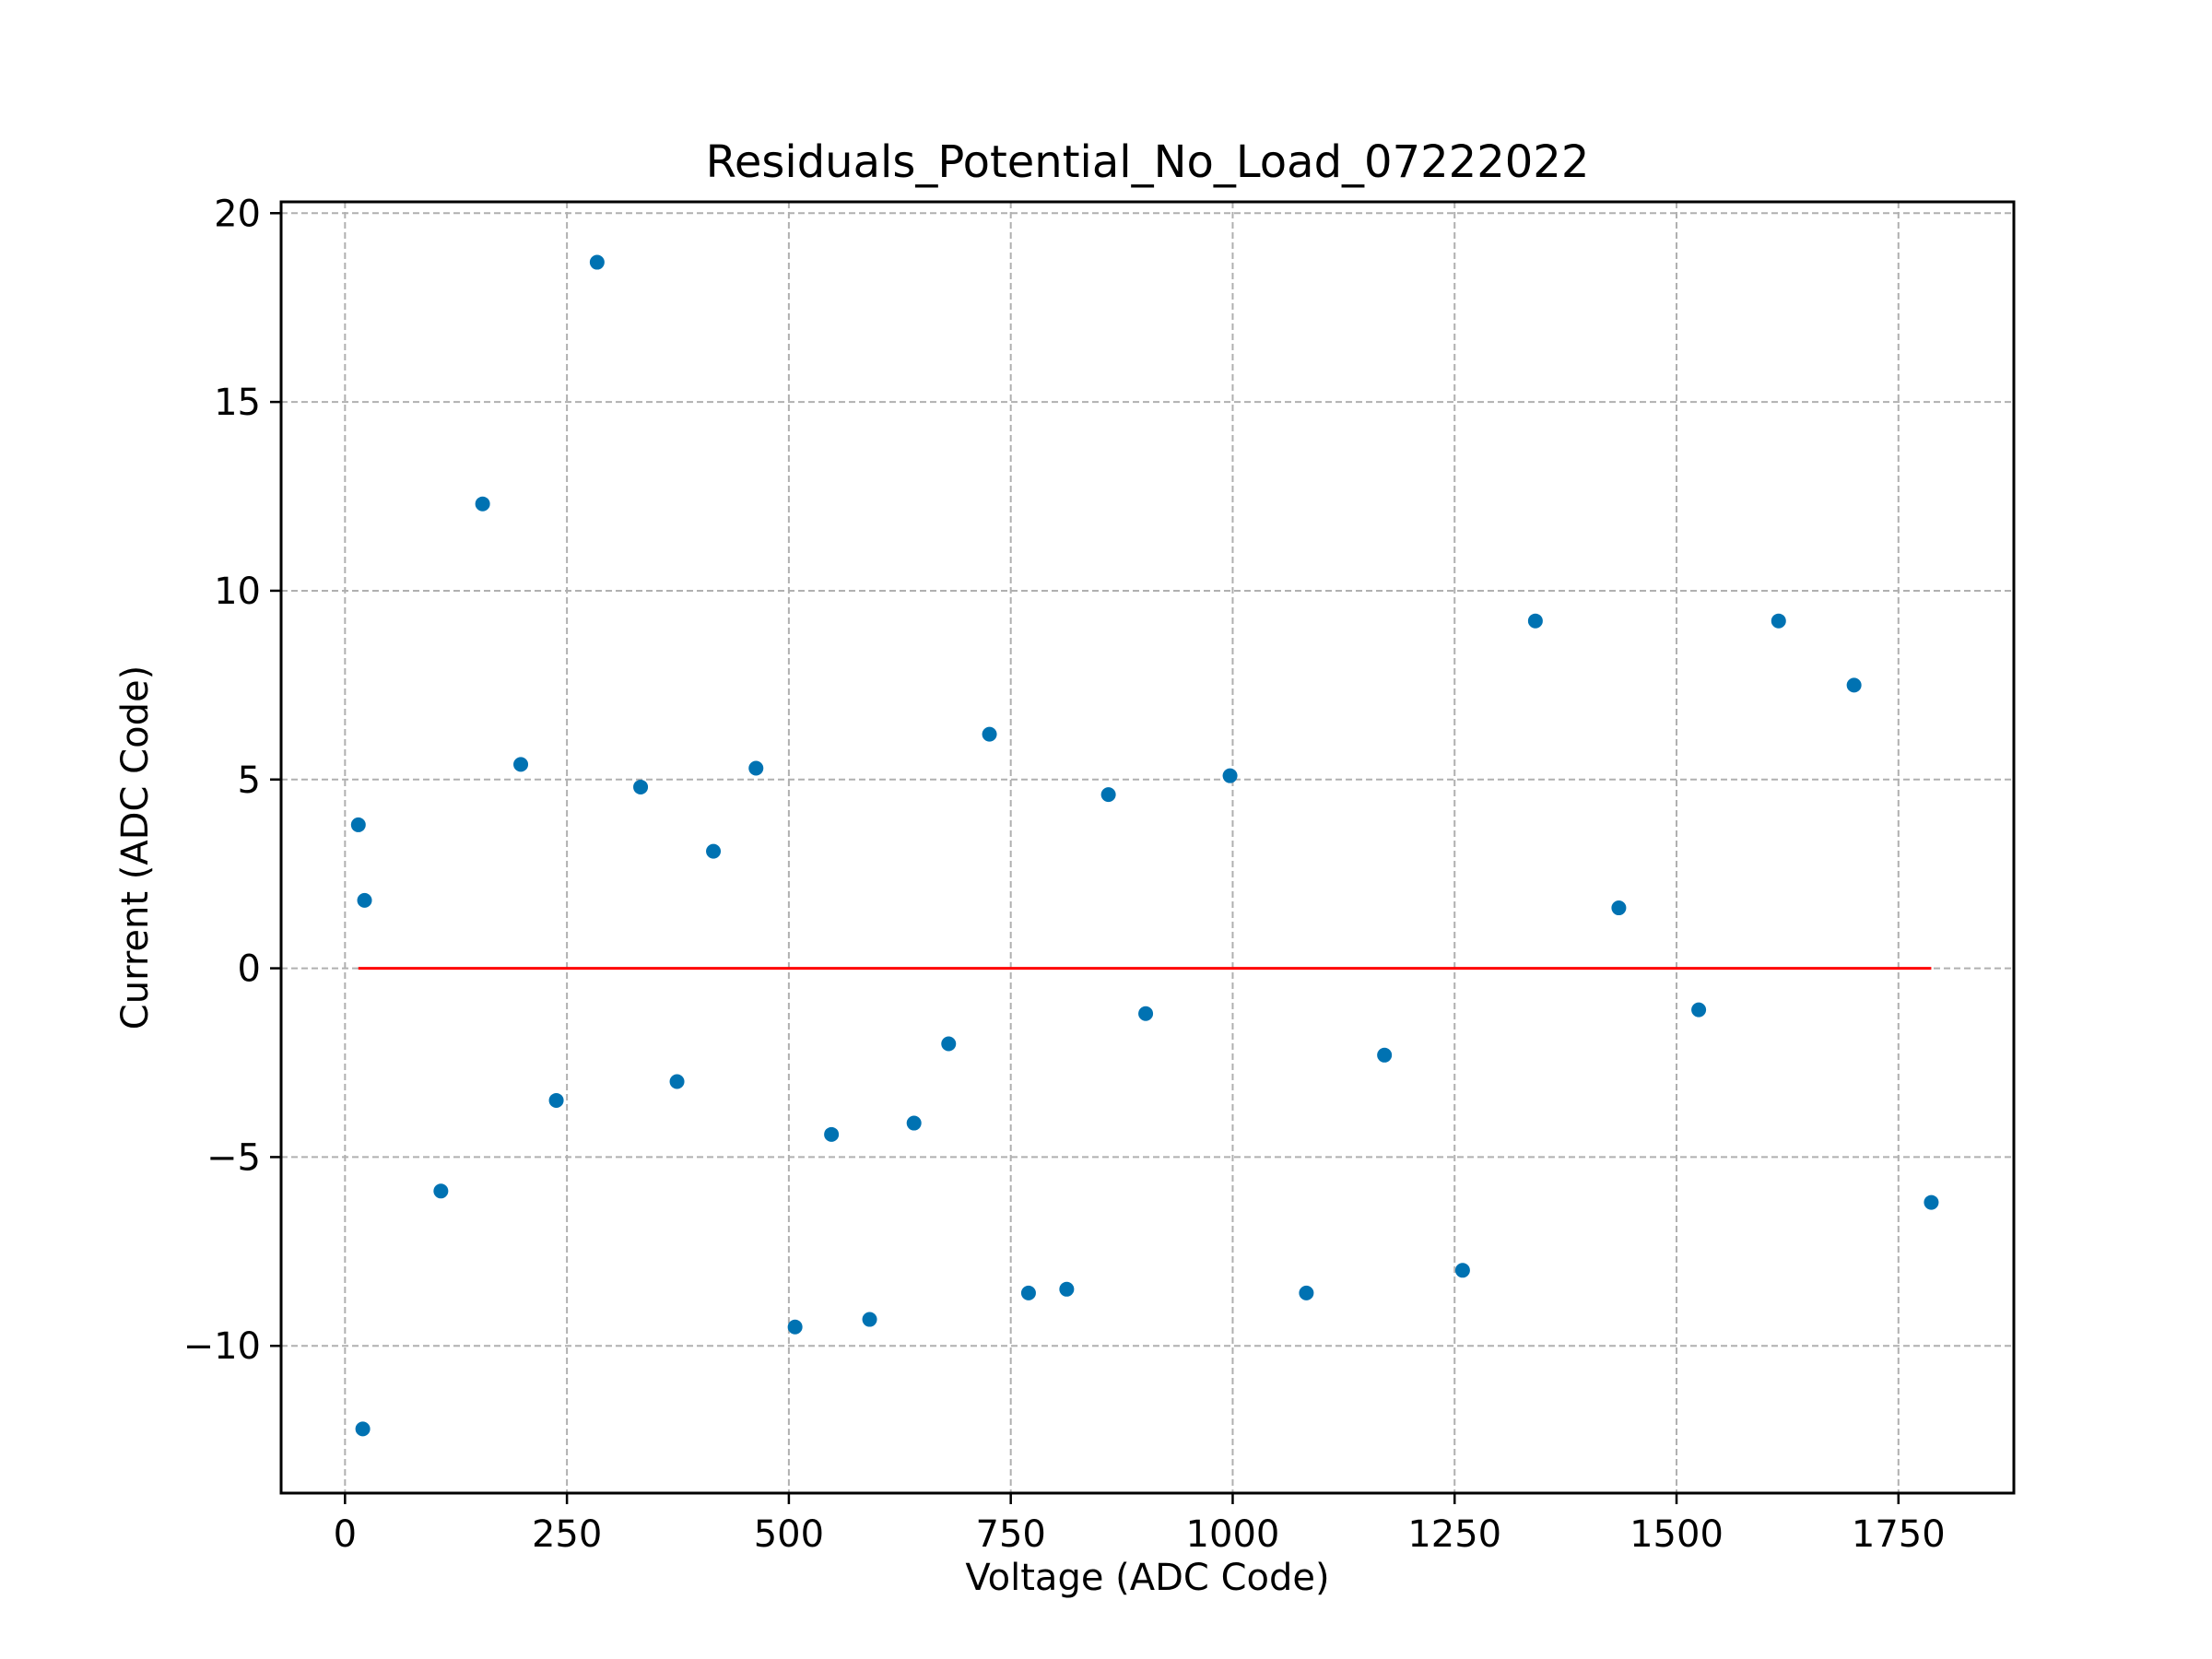  What do you see at coordinates (1011, 1534) in the screenshot?
I see `x-tick-label: 750` at bounding box center [1011, 1534].